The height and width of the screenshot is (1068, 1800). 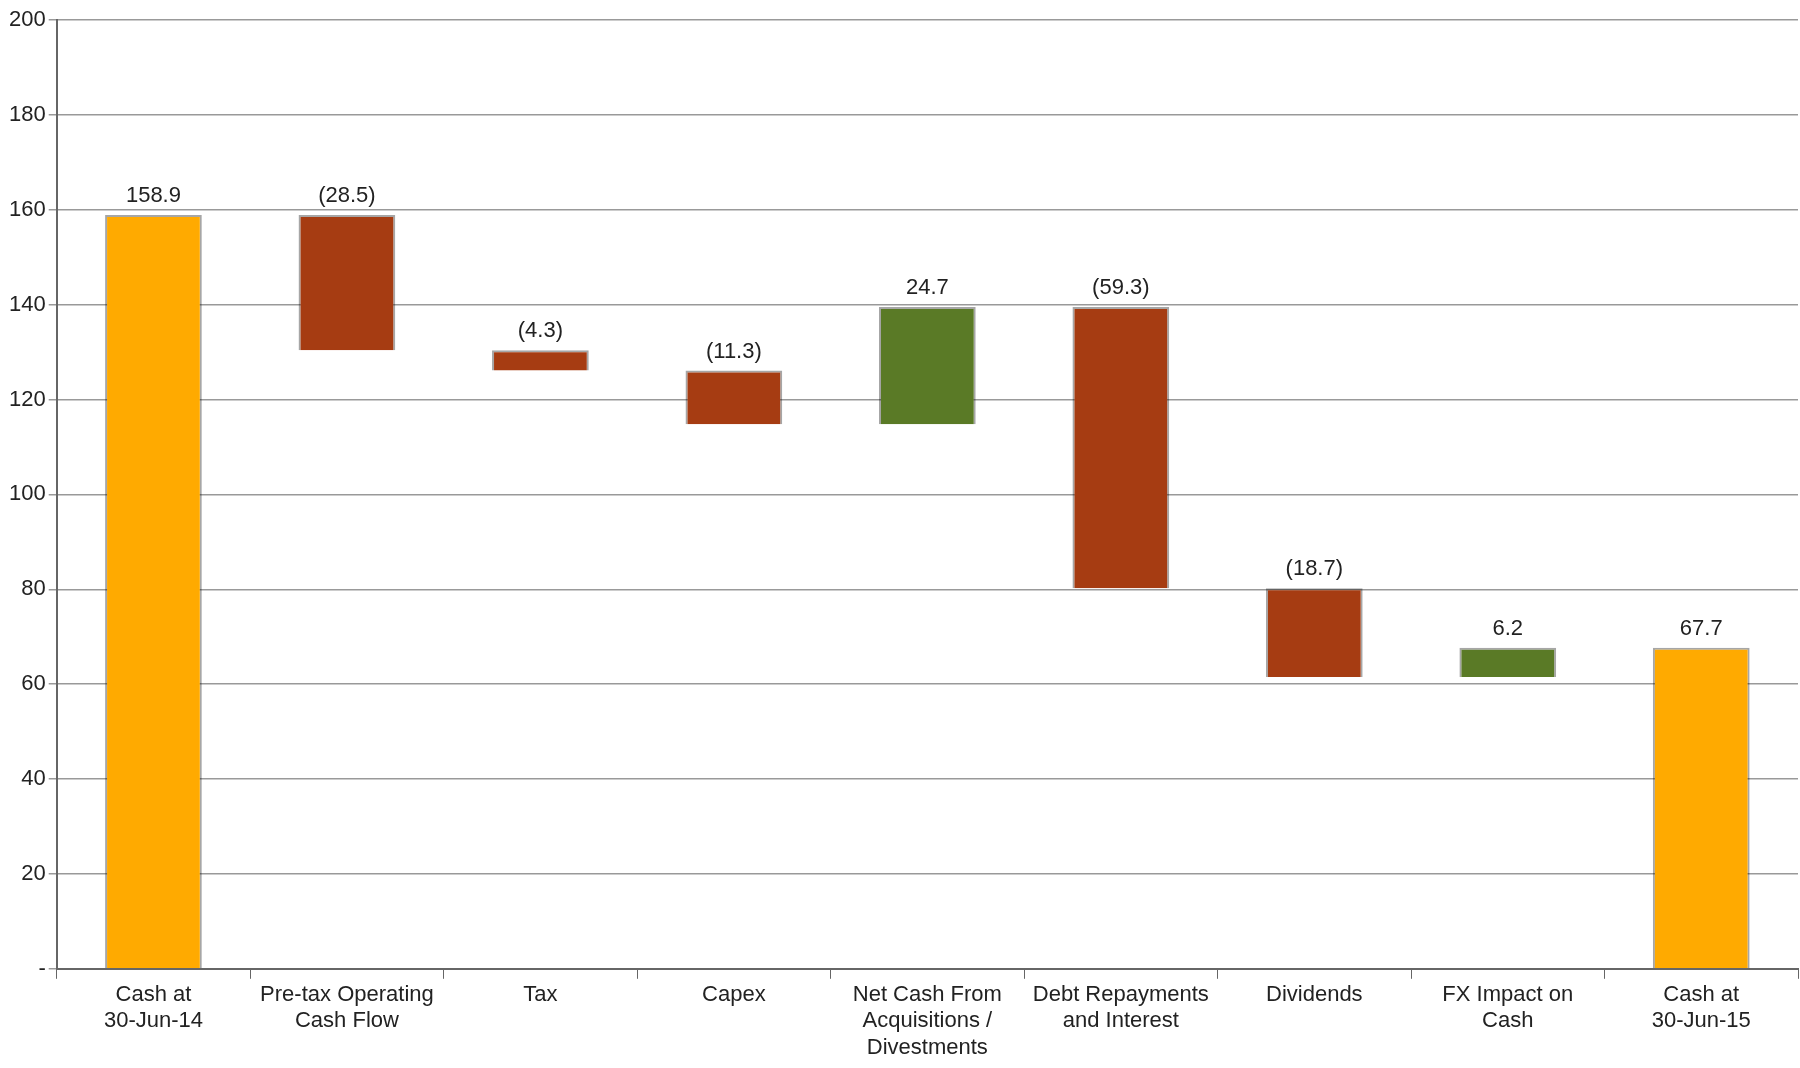 I want to click on data-label: 6.2, so click(x=1508, y=627).